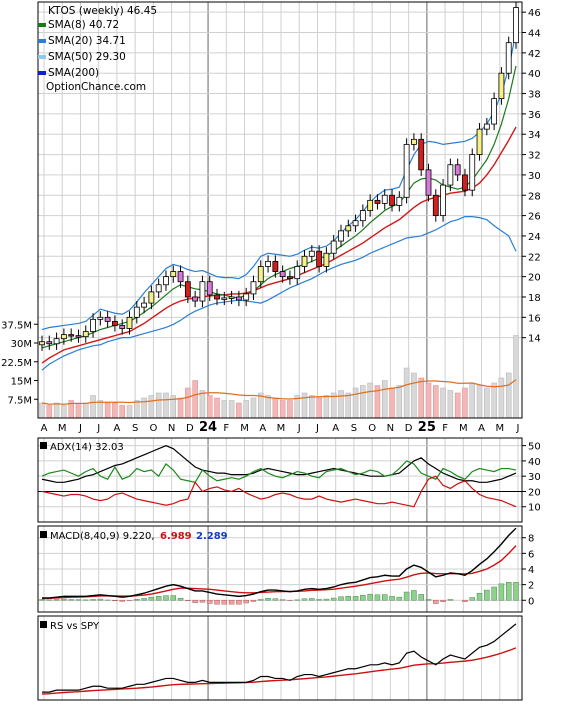 The image size is (566, 710). What do you see at coordinates (73, 73) in the screenshot?
I see `legend-label: SMA(200)` at bounding box center [73, 73].